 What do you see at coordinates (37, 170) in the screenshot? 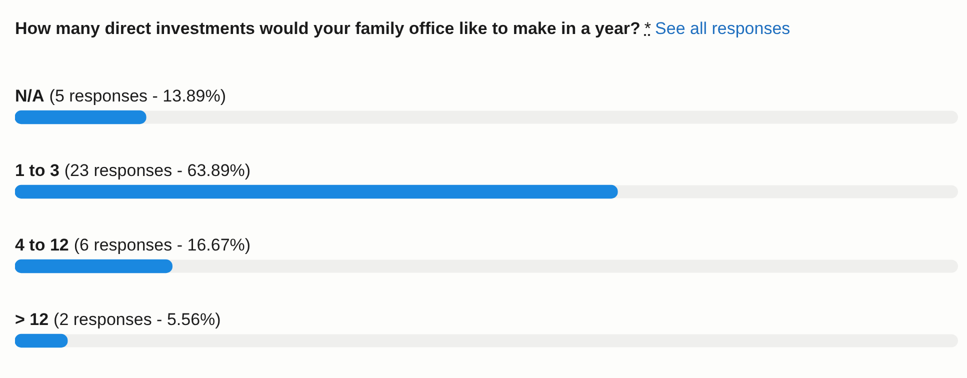
I see `y-tick-label: 1 to 3` at bounding box center [37, 170].